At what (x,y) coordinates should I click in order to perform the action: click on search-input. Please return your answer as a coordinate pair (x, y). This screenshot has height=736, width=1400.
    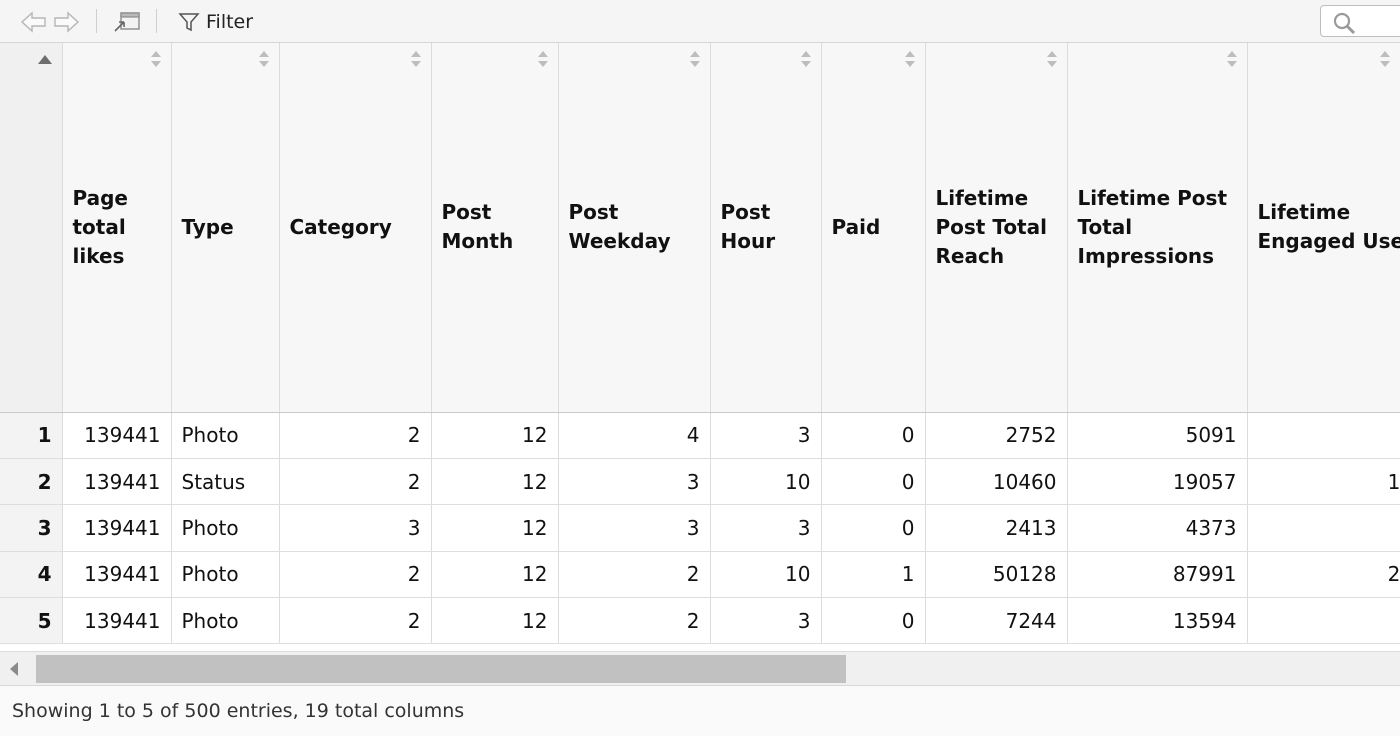
    Looking at the image, I should click on (1360, 21).